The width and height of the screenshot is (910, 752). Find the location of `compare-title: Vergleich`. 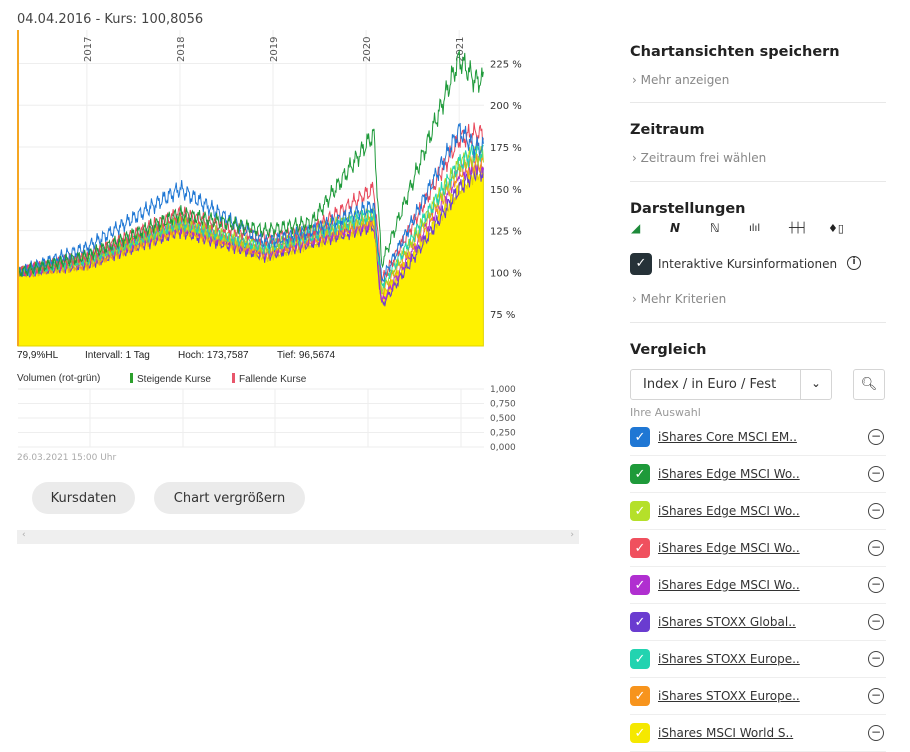

compare-title: Vergleich is located at coordinates (668, 350).